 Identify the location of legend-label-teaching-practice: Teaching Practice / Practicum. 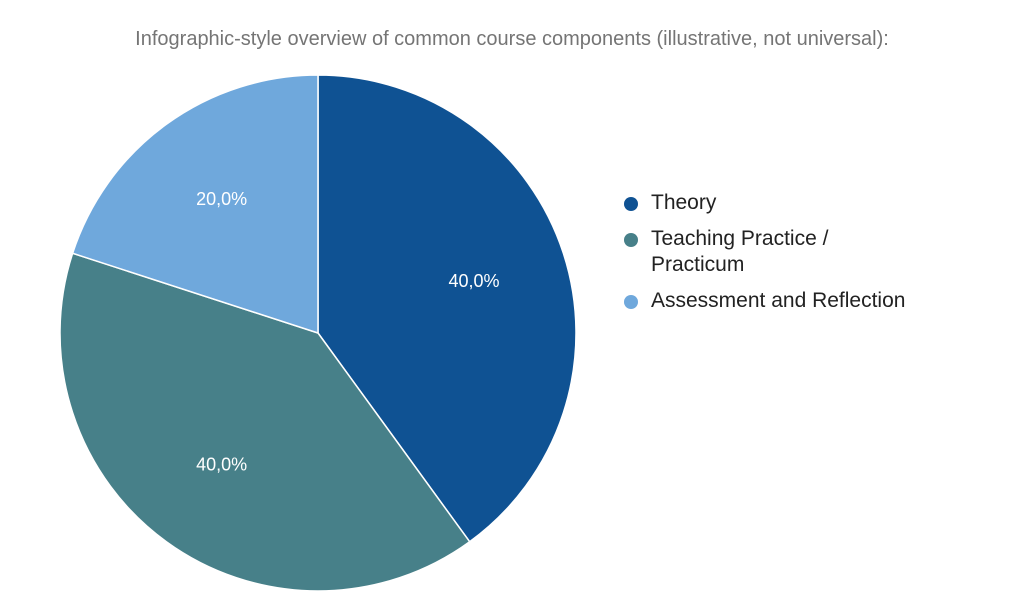
(740, 251).